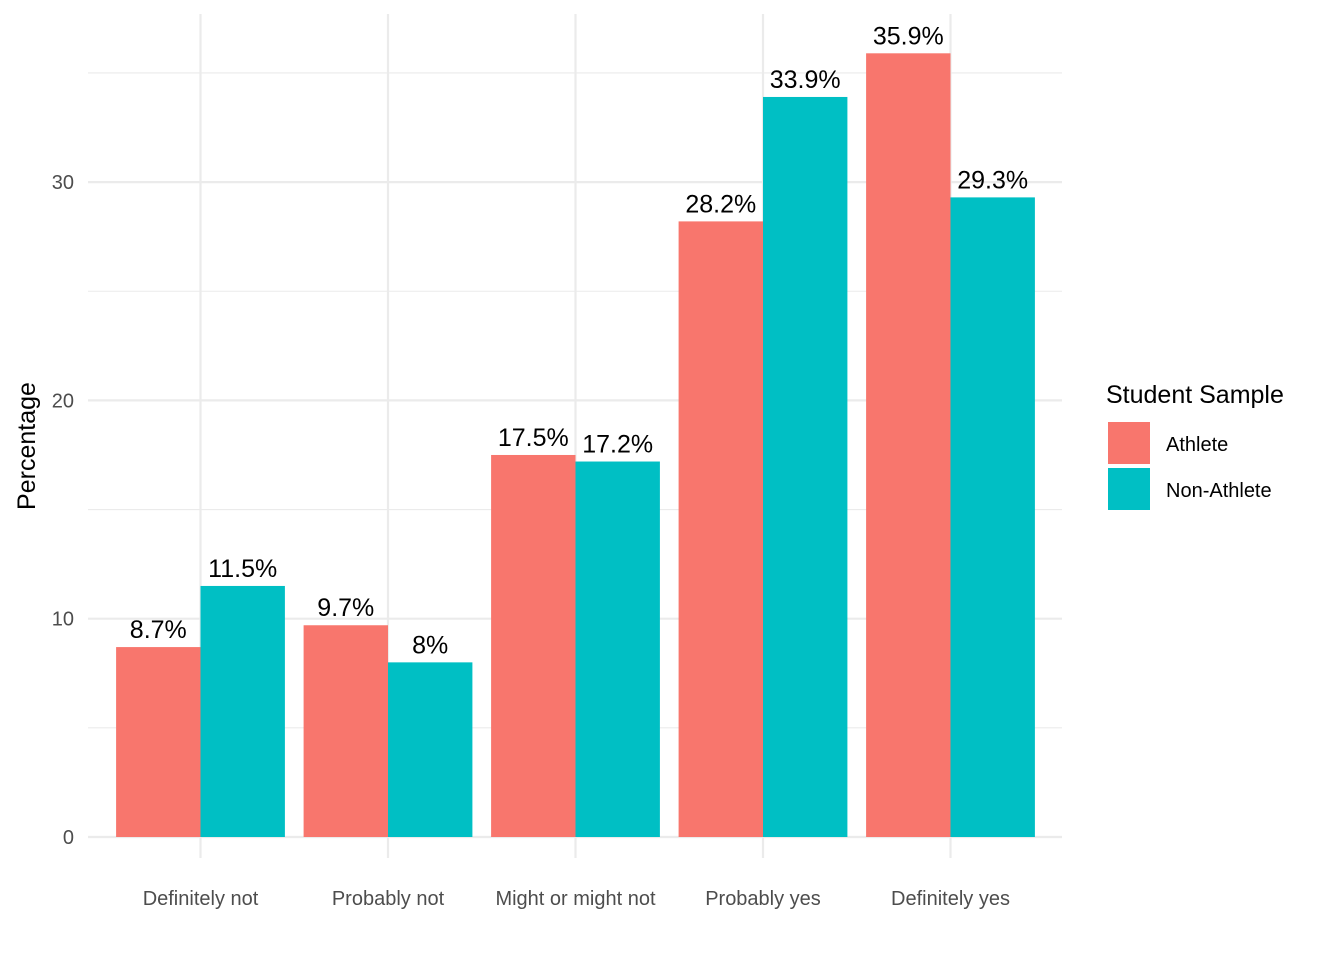 This screenshot has height=960, width=1344. Describe the element at coordinates (63, 183) in the screenshot. I see `y-tick-label: 30` at that location.